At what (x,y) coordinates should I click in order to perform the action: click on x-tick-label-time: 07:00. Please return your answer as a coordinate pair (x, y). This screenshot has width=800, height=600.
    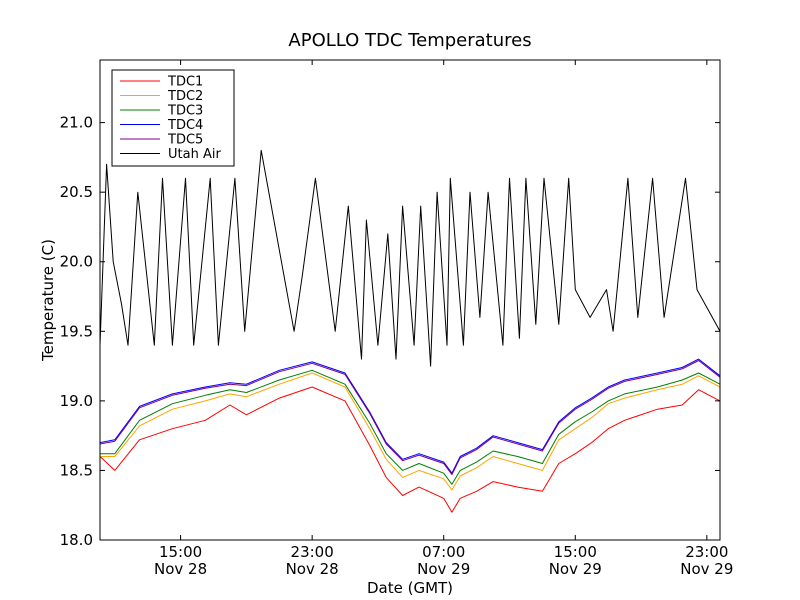
    Looking at the image, I should click on (443, 552).